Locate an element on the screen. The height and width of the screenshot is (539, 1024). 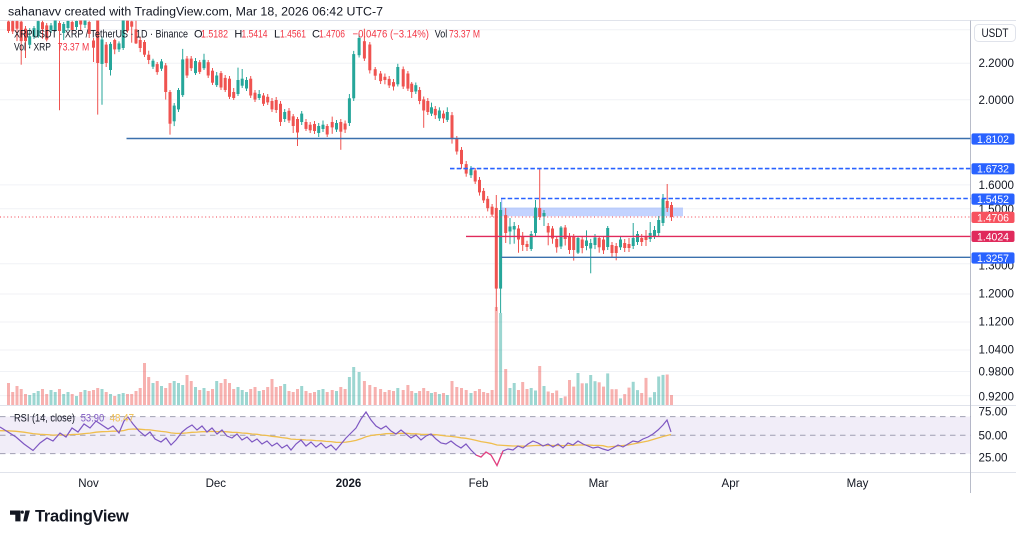
svg-text: 0.9800 is located at coordinates (997, 373).